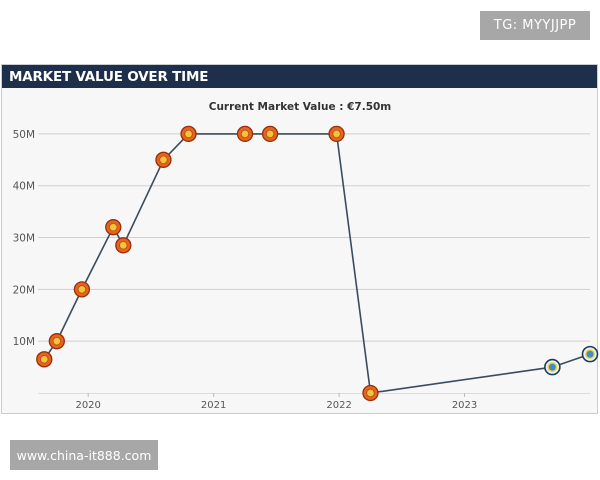 The height and width of the screenshot is (480, 600). What do you see at coordinates (299, 76) in the screenshot?
I see `panel-title: MARKET VALUE OVER TIME` at bounding box center [299, 76].